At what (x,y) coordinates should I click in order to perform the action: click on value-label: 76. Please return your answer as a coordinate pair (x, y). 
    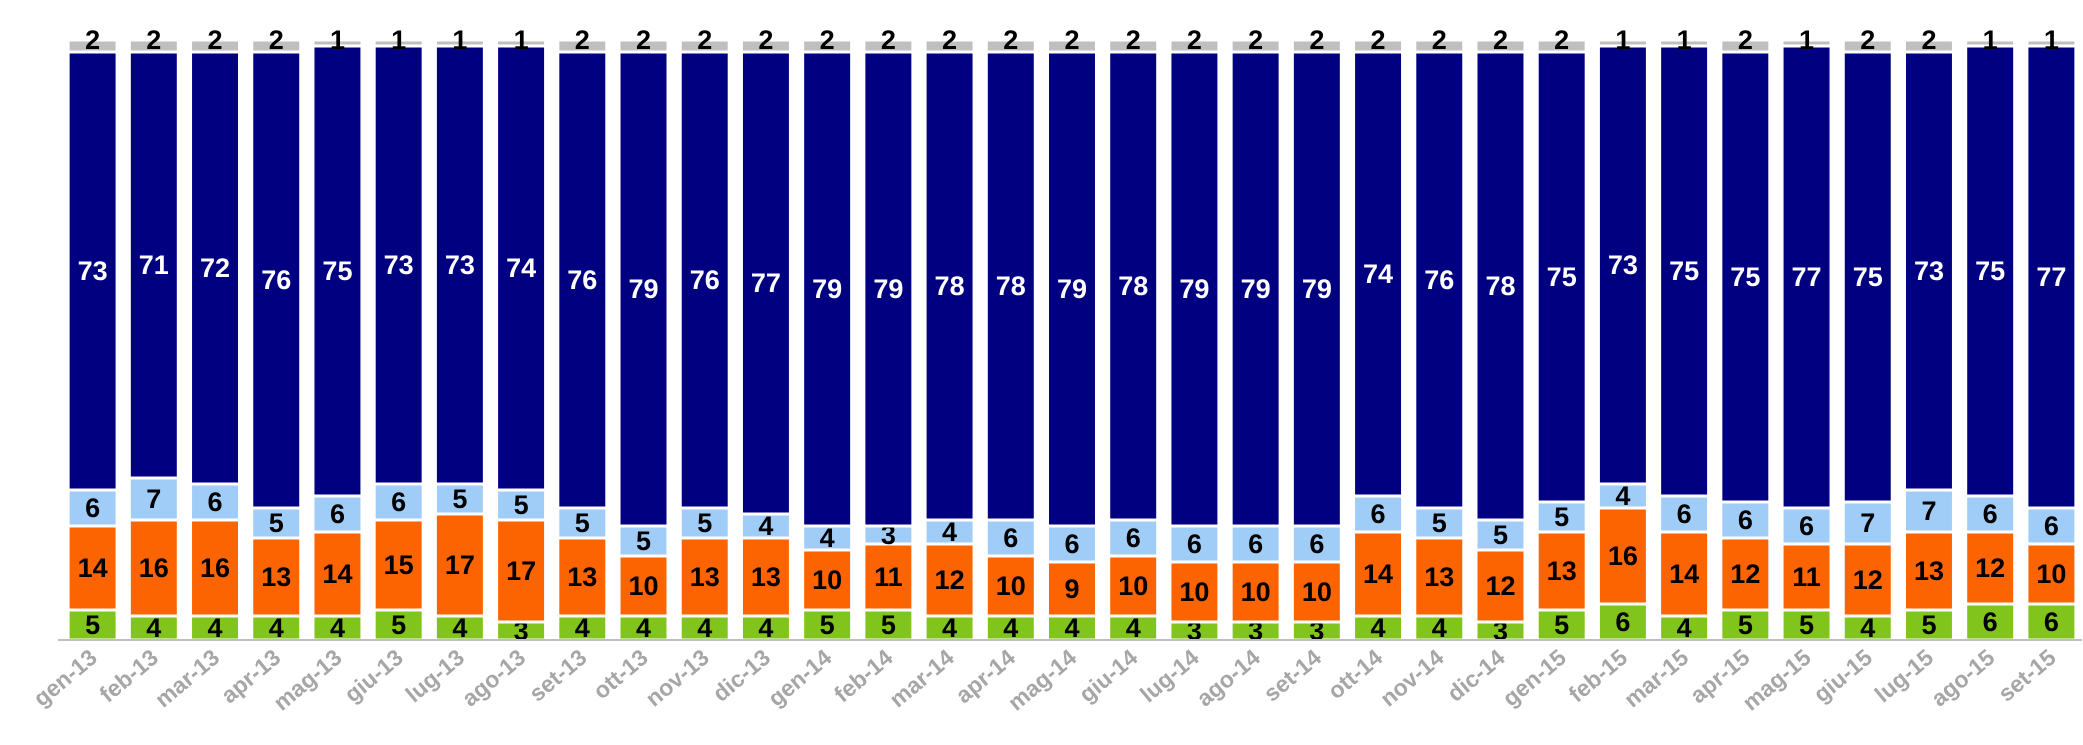
    Looking at the image, I should click on (582, 280).